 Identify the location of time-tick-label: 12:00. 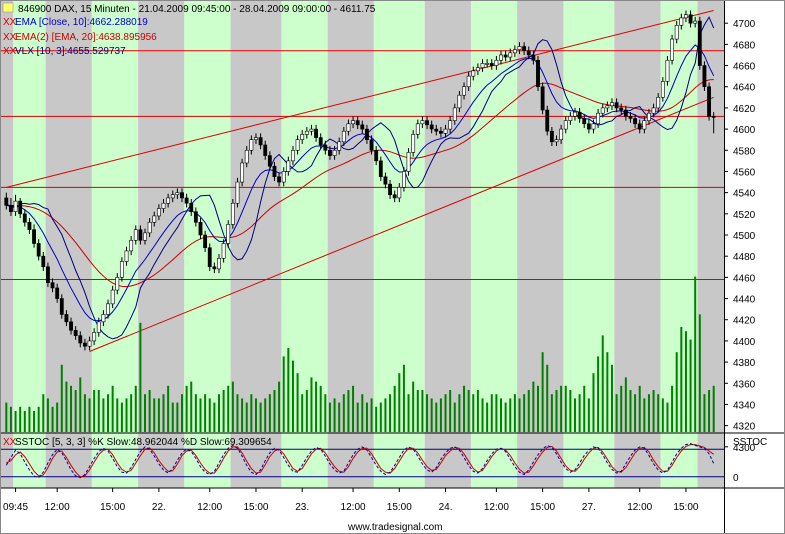
(639, 507).